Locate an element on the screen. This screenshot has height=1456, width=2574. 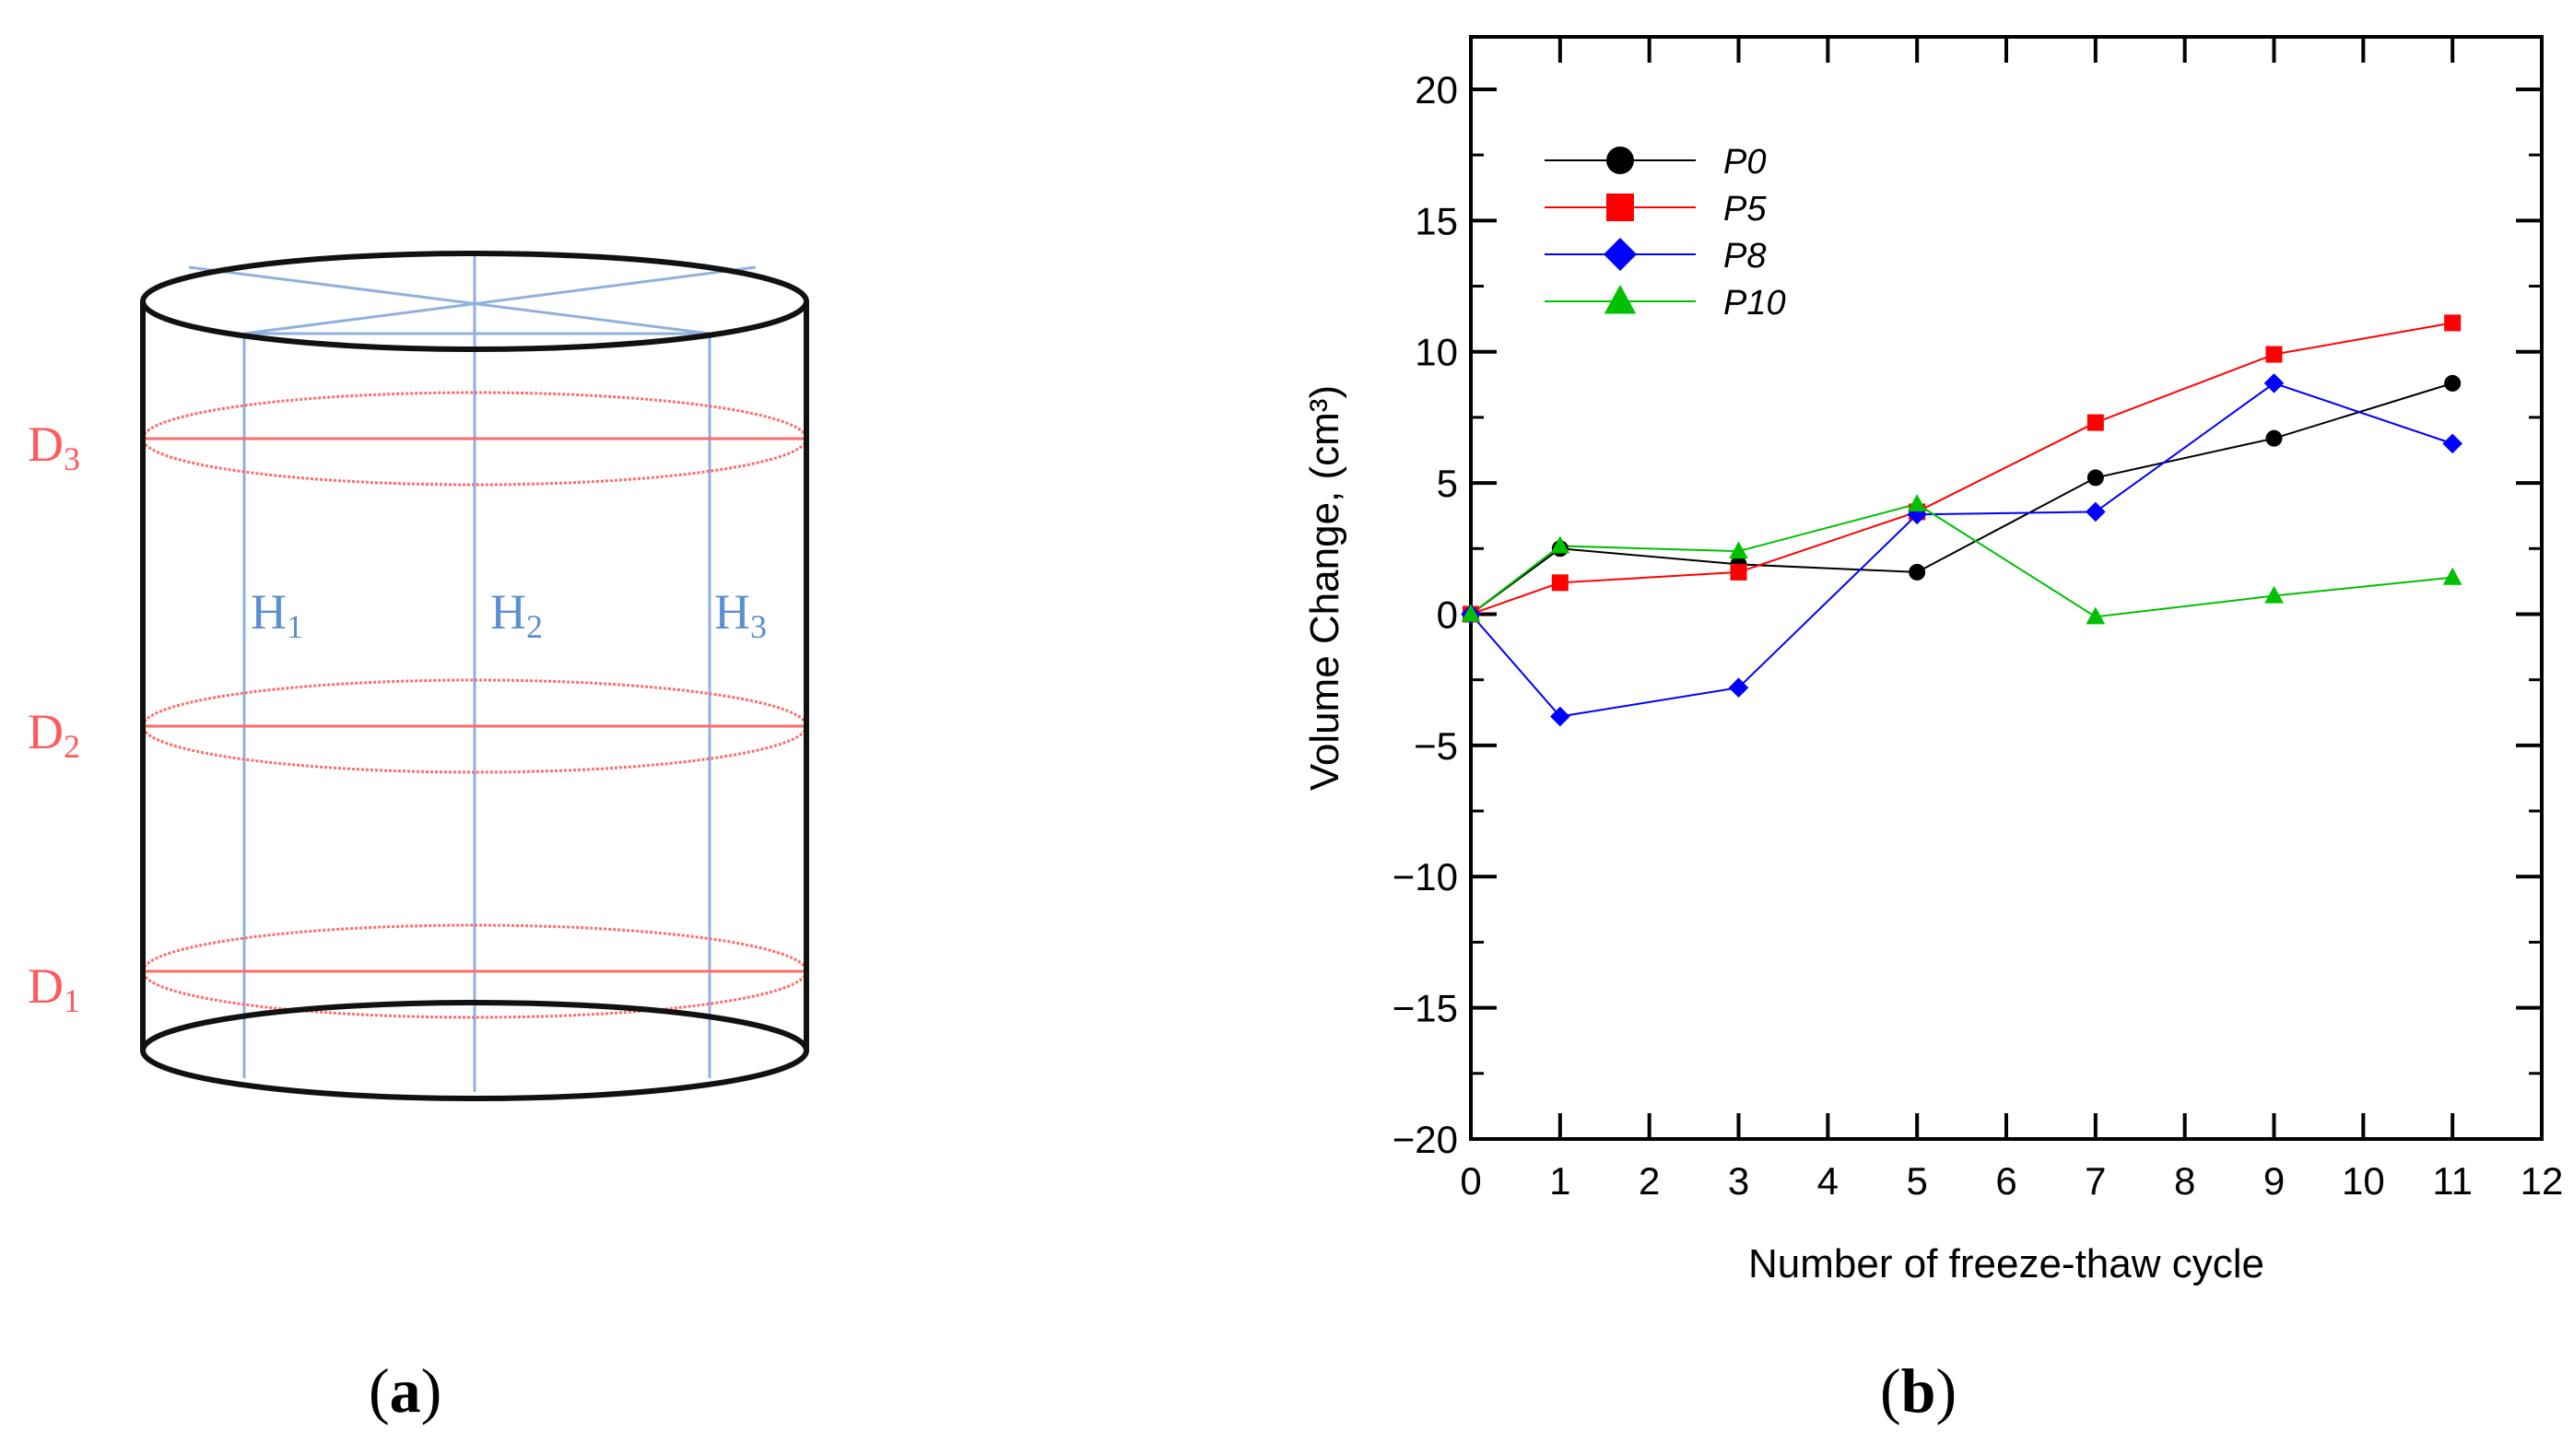
series-layer is located at coordinates (1962, 520).